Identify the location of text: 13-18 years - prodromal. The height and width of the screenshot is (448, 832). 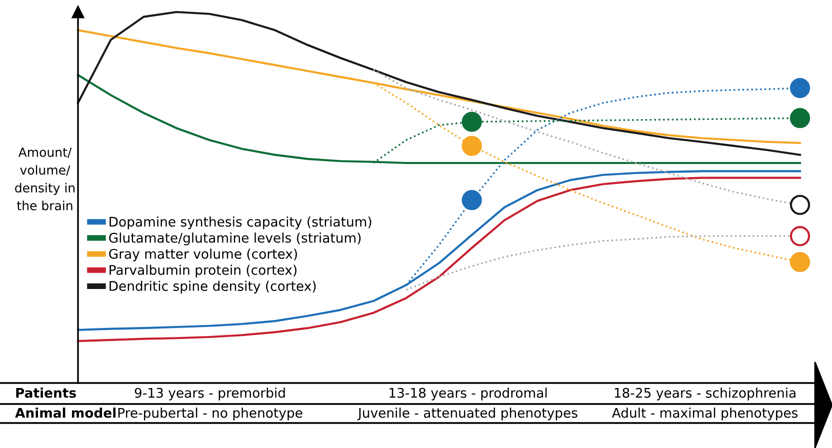
(468, 394).